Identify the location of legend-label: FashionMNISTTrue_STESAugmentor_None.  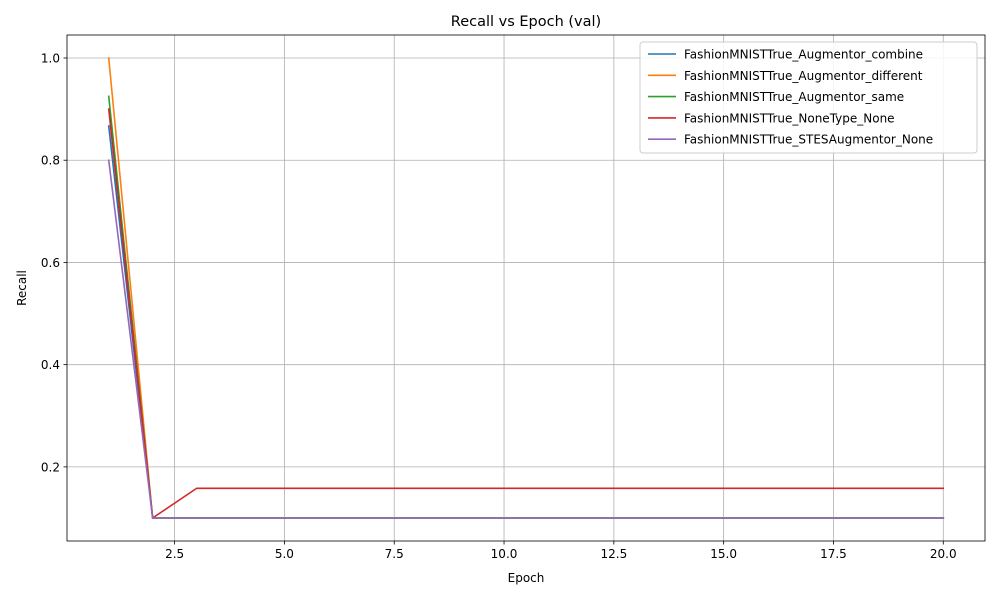
(808, 140).